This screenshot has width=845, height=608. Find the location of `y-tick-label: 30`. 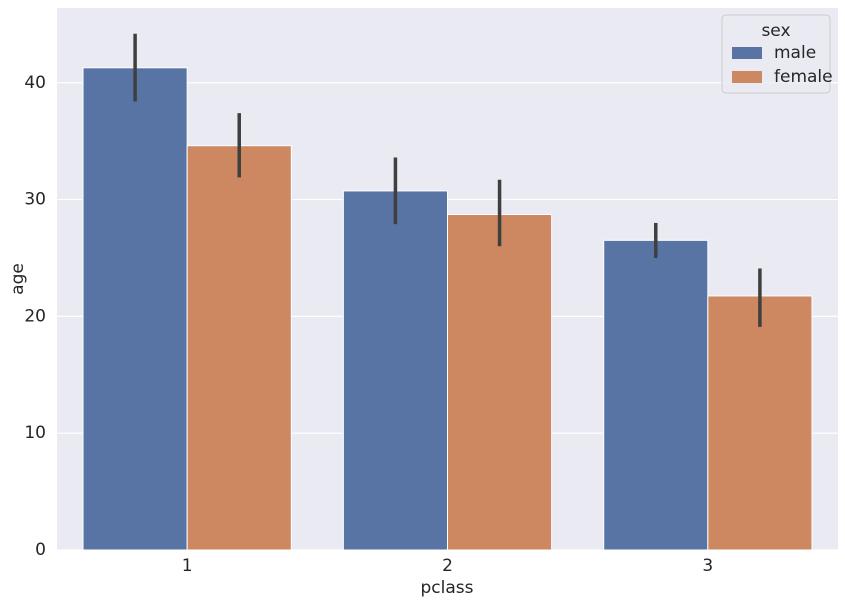

y-tick-label: 30 is located at coordinates (35, 200).